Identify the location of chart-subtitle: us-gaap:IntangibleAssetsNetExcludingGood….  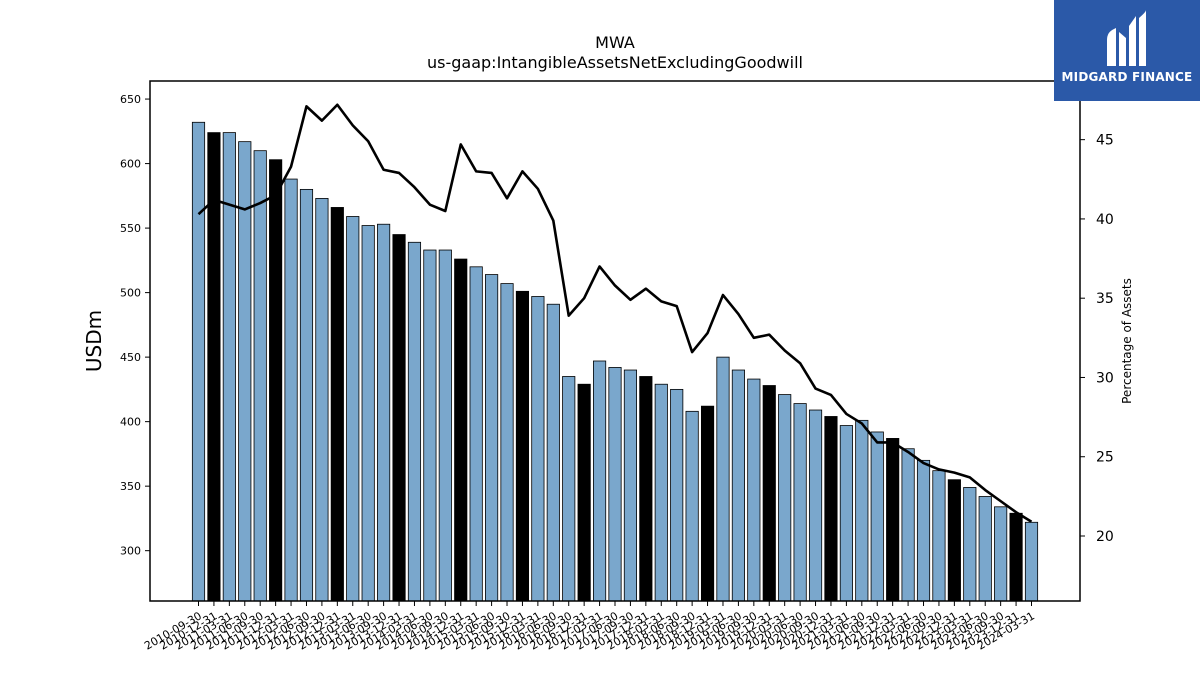
(615, 62).